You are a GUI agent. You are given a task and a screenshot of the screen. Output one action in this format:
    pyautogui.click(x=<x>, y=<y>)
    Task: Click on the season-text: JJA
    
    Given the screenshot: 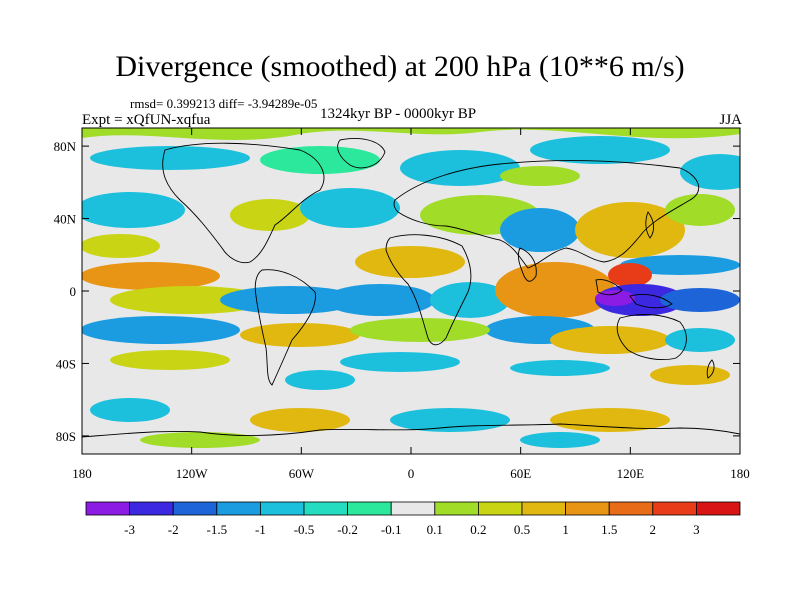 What is the action you would take?
    pyautogui.click(x=730, y=120)
    